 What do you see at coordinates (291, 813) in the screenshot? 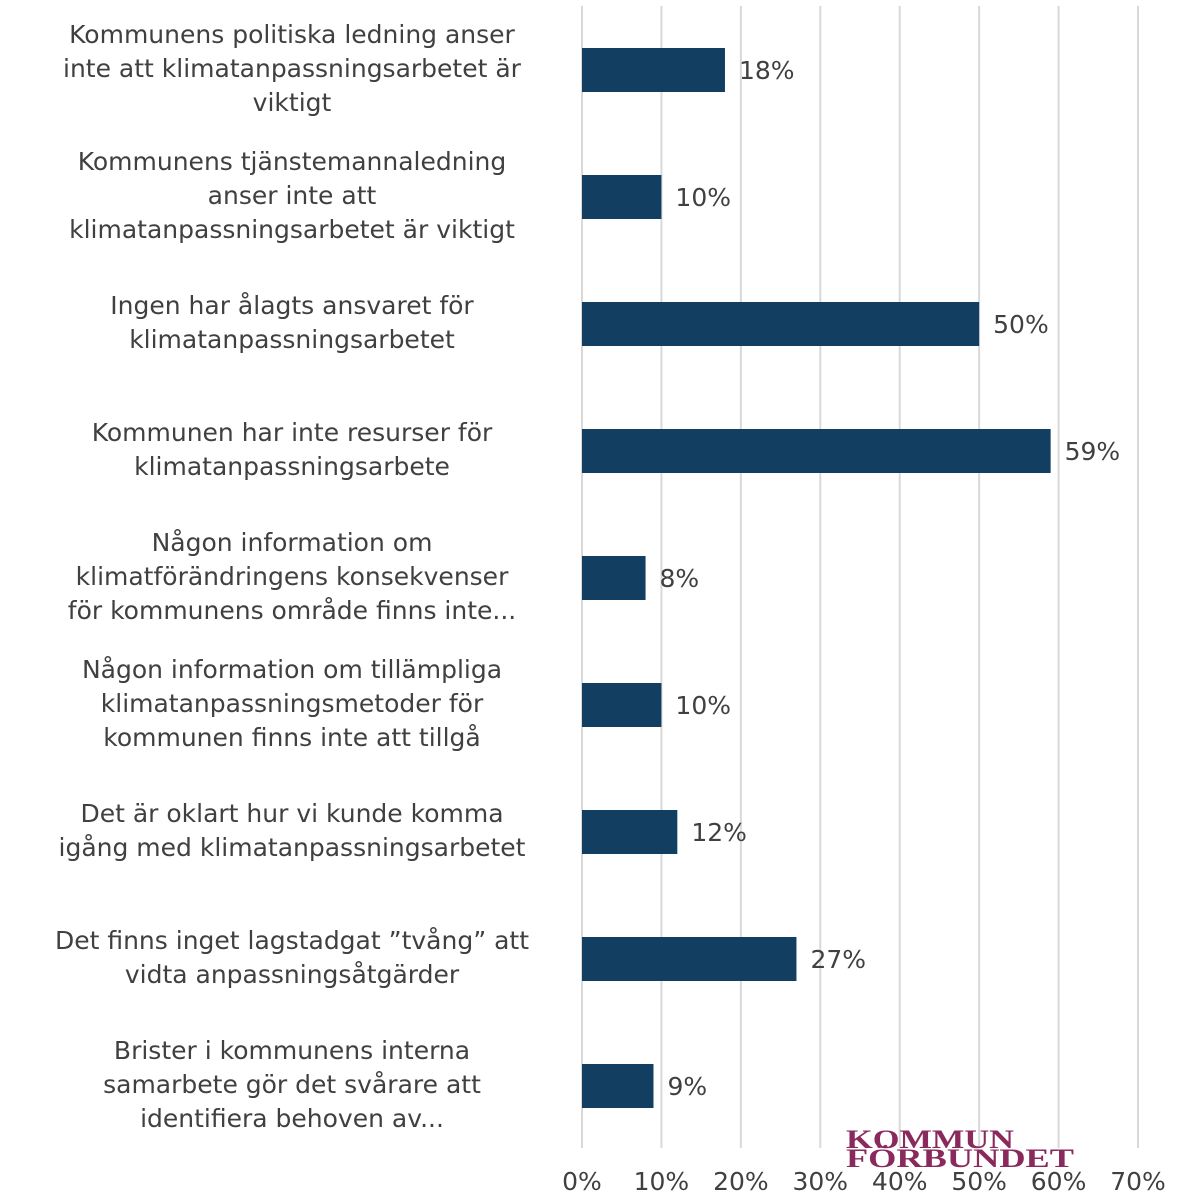
I see `category-label: Det är oklart hur vi kunde komma` at bounding box center [291, 813].